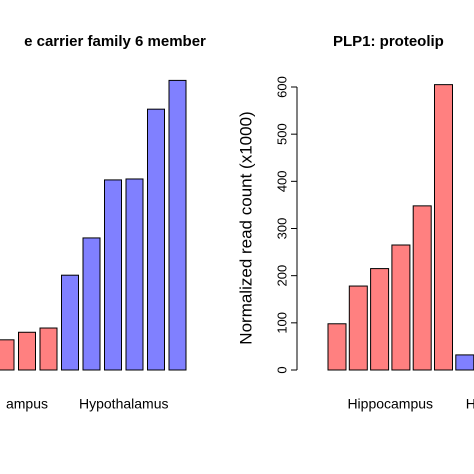  What do you see at coordinates (124, 404) in the screenshot?
I see `group-label: Hypothalamus` at bounding box center [124, 404].